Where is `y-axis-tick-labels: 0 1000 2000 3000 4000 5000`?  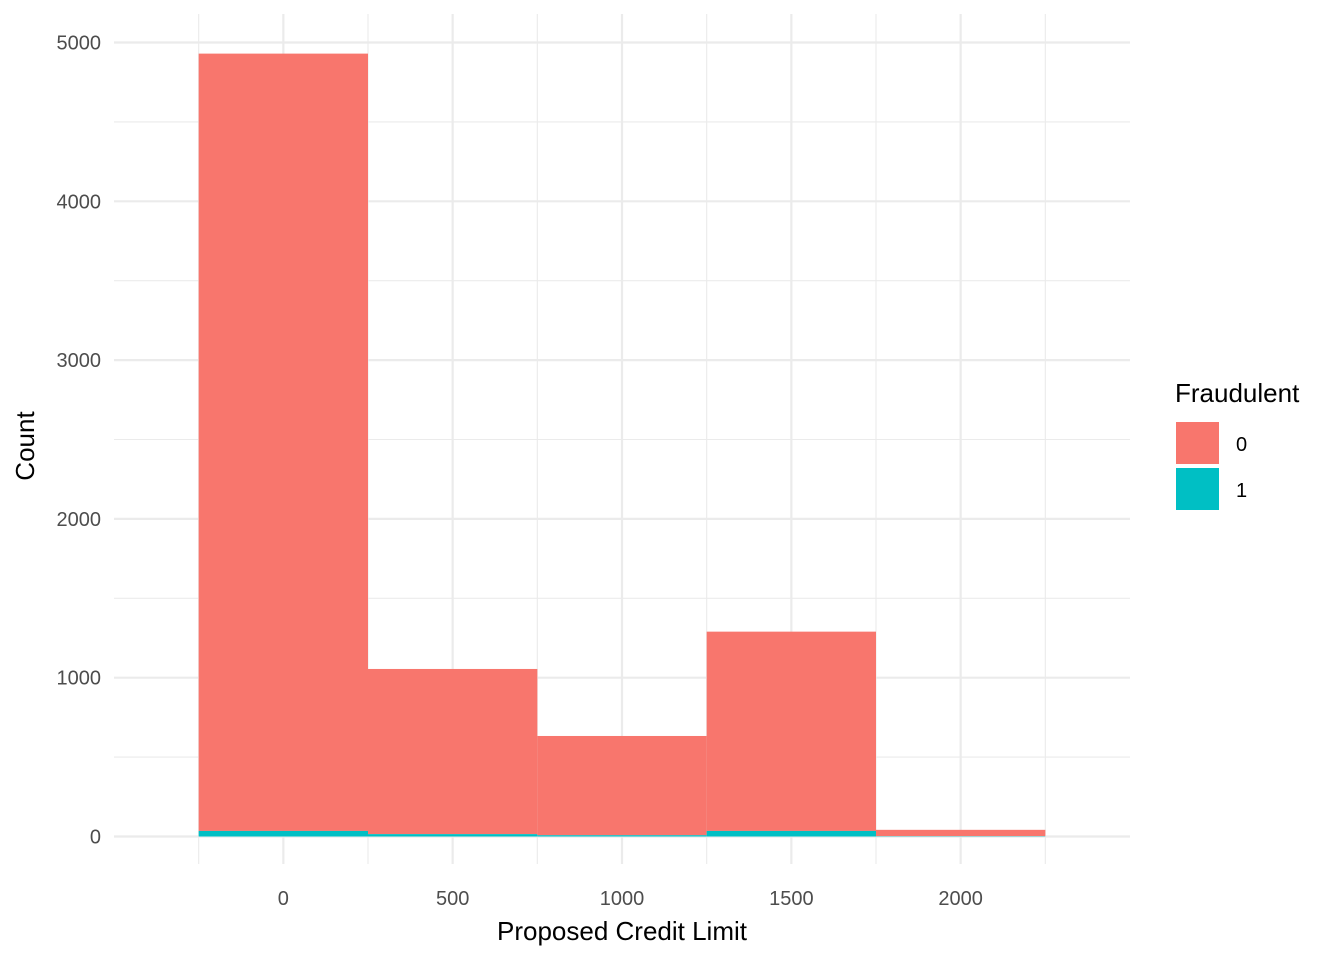 y-axis-tick-labels: 0 1000 2000 3000 4000 5000 is located at coordinates (79, 441).